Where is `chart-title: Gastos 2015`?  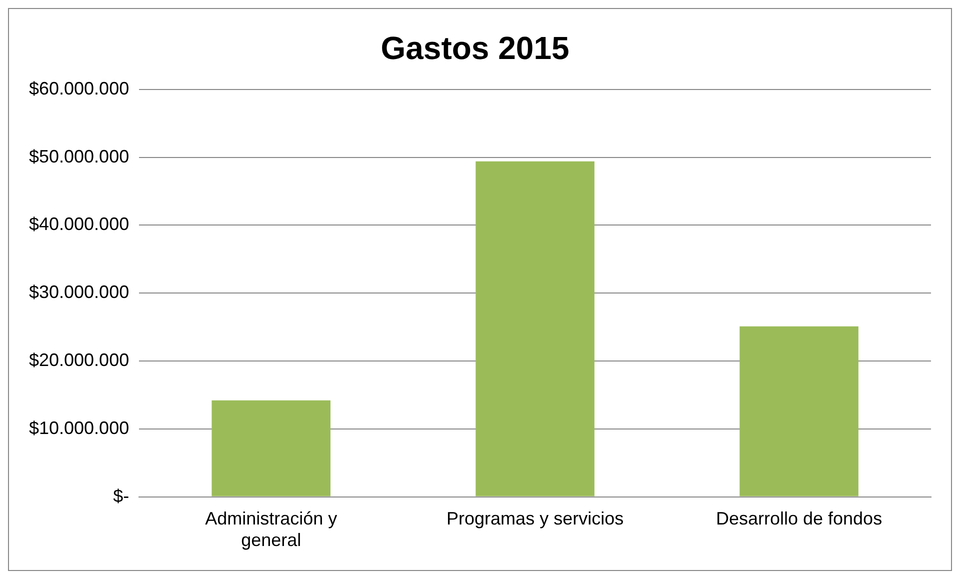
chart-title: Gastos 2015 is located at coordinates (475, 48).